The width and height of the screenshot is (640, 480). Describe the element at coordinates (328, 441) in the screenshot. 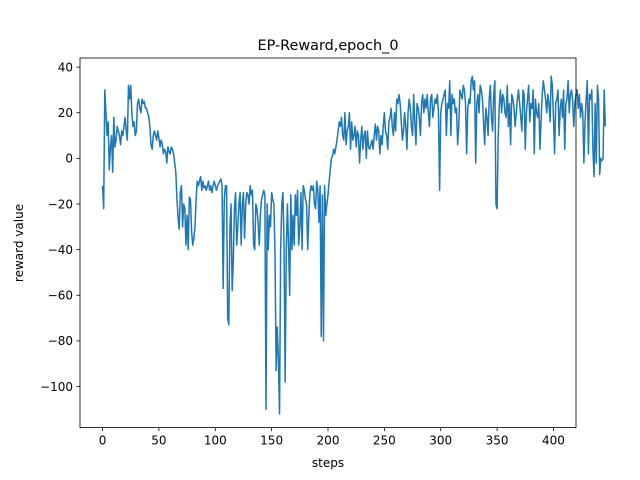

I see `x-tick-label: 200` at that location.